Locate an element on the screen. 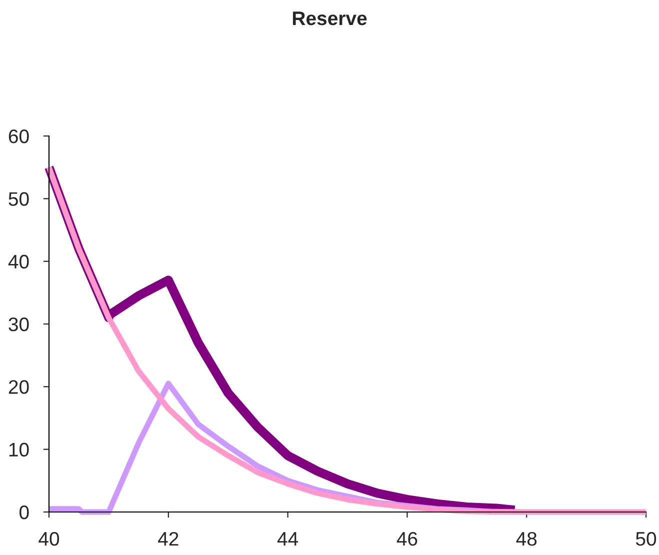 This screenshot has width=659, height=555. x-tick-label: 46 is located at coordinates (407, 539).